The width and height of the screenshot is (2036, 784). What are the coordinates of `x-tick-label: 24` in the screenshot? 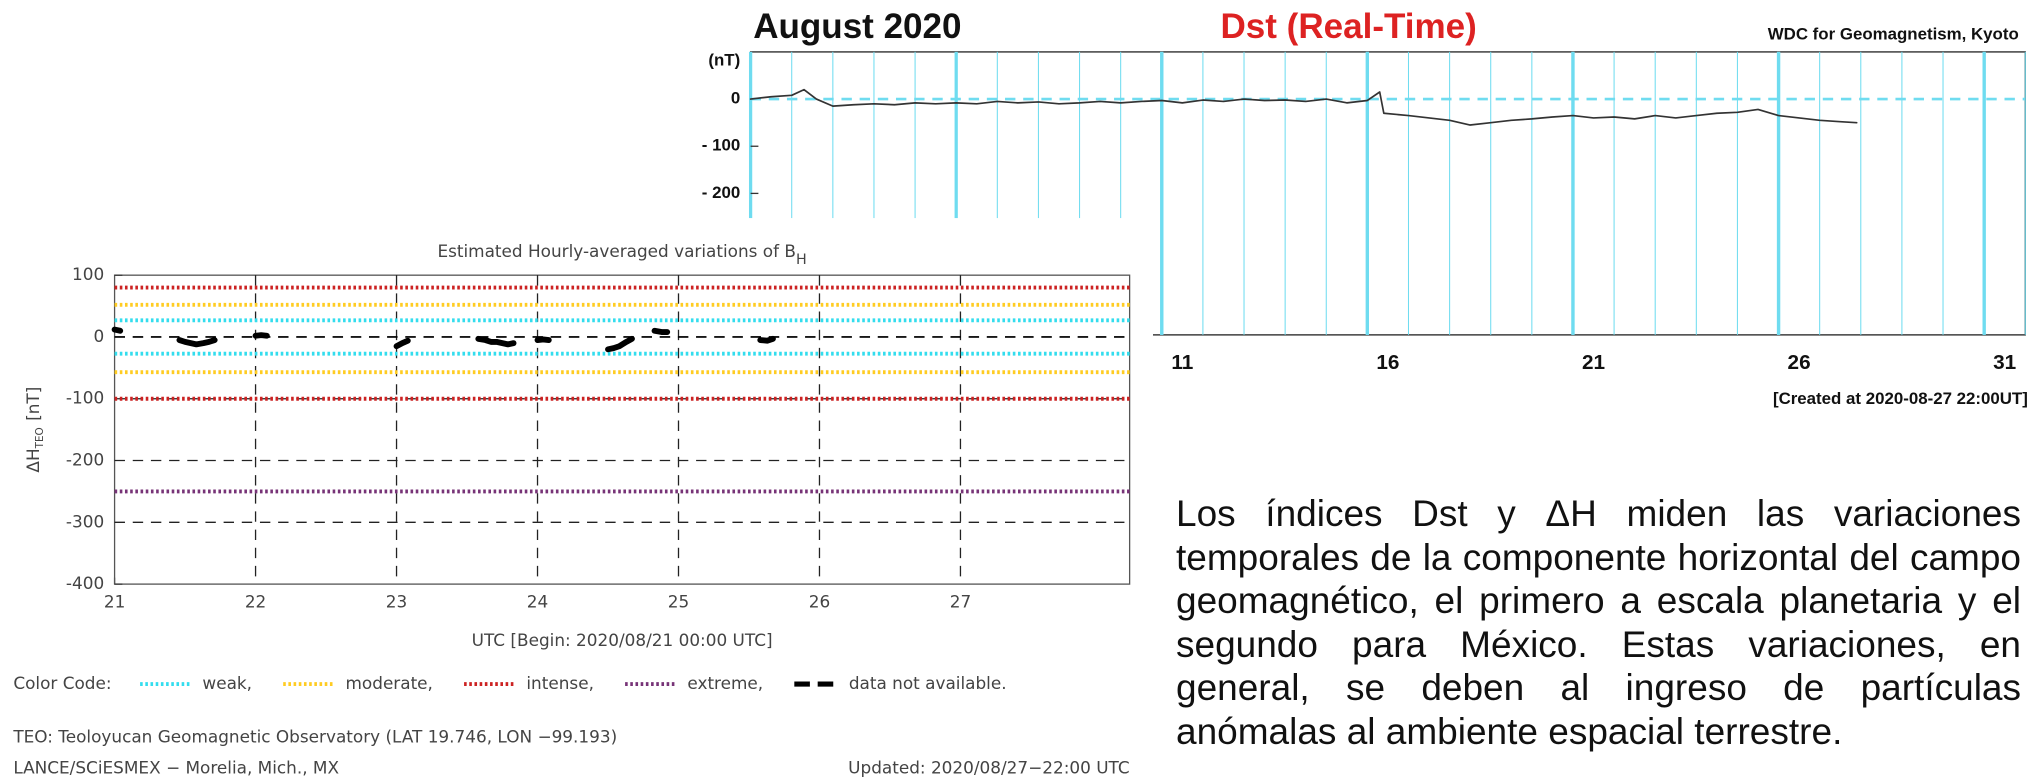 It's located at (537, 601).